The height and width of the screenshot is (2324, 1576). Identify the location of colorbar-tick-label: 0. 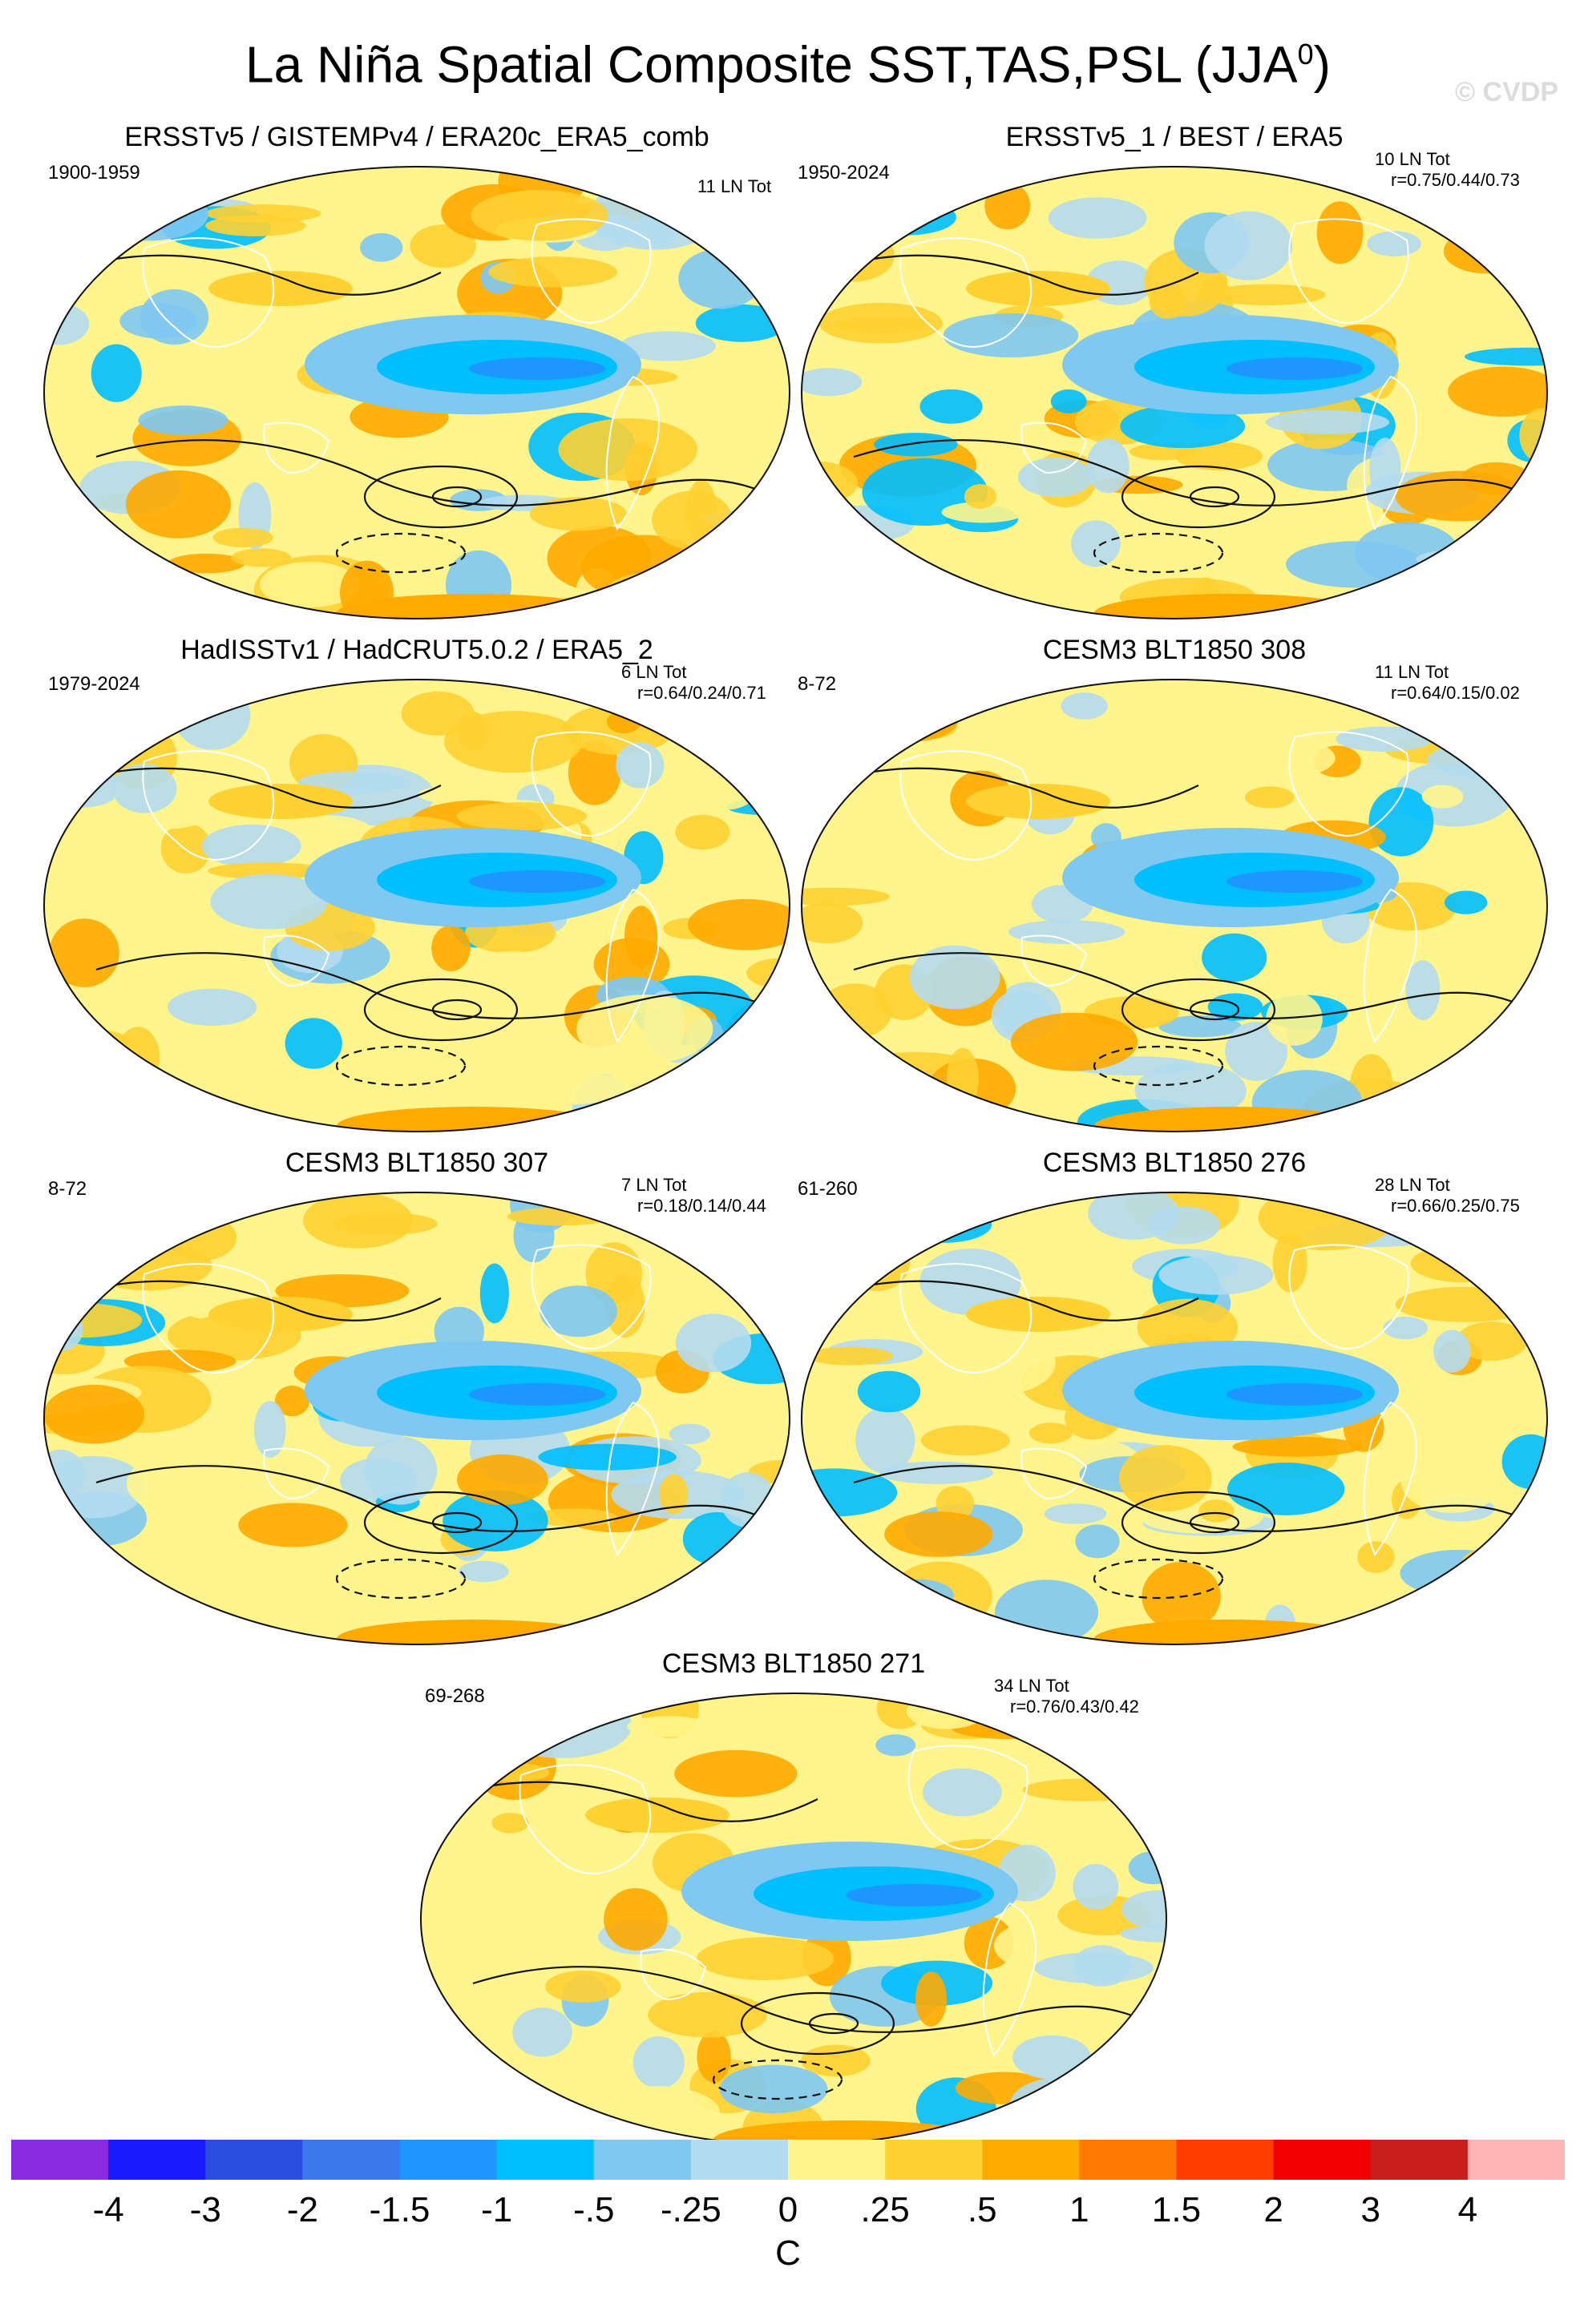
(788, 2209).